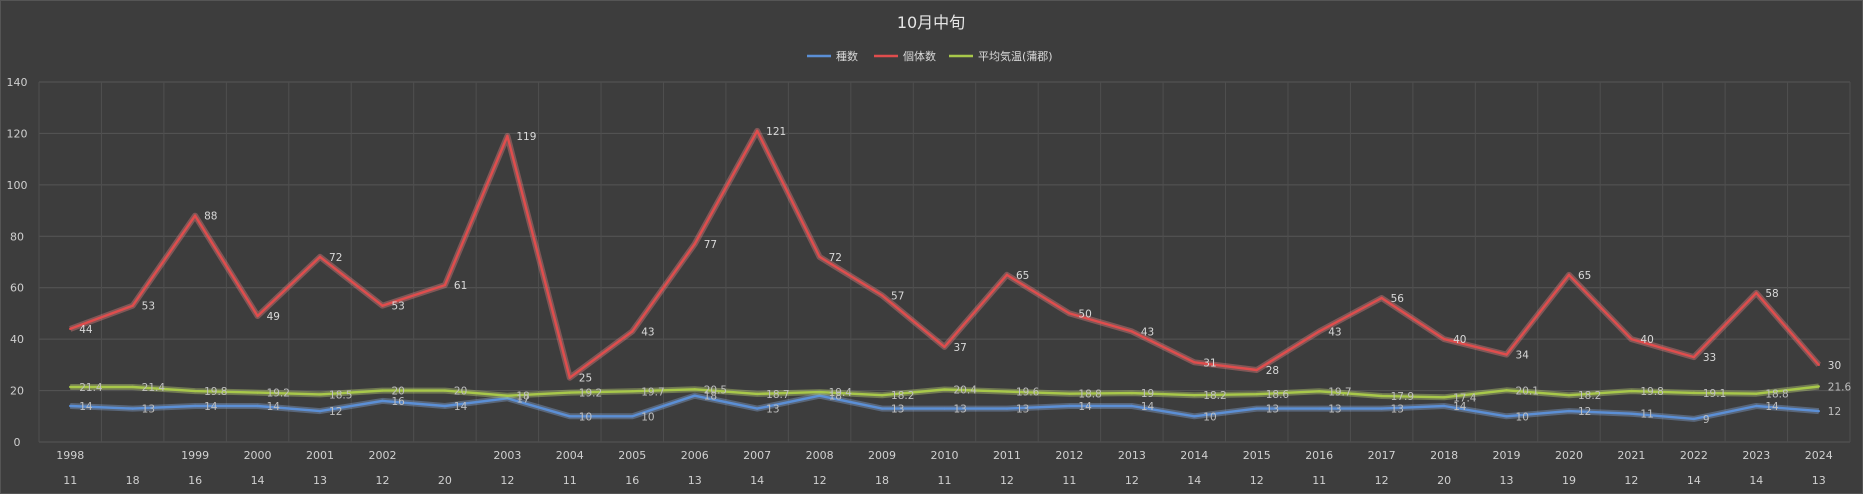 This screenshot has width=1863, height=494. What do you see at coordinates (882, 455) in the screenshot?
I see `x-tick-label-year: 2009` at bounding box center [882, 455].